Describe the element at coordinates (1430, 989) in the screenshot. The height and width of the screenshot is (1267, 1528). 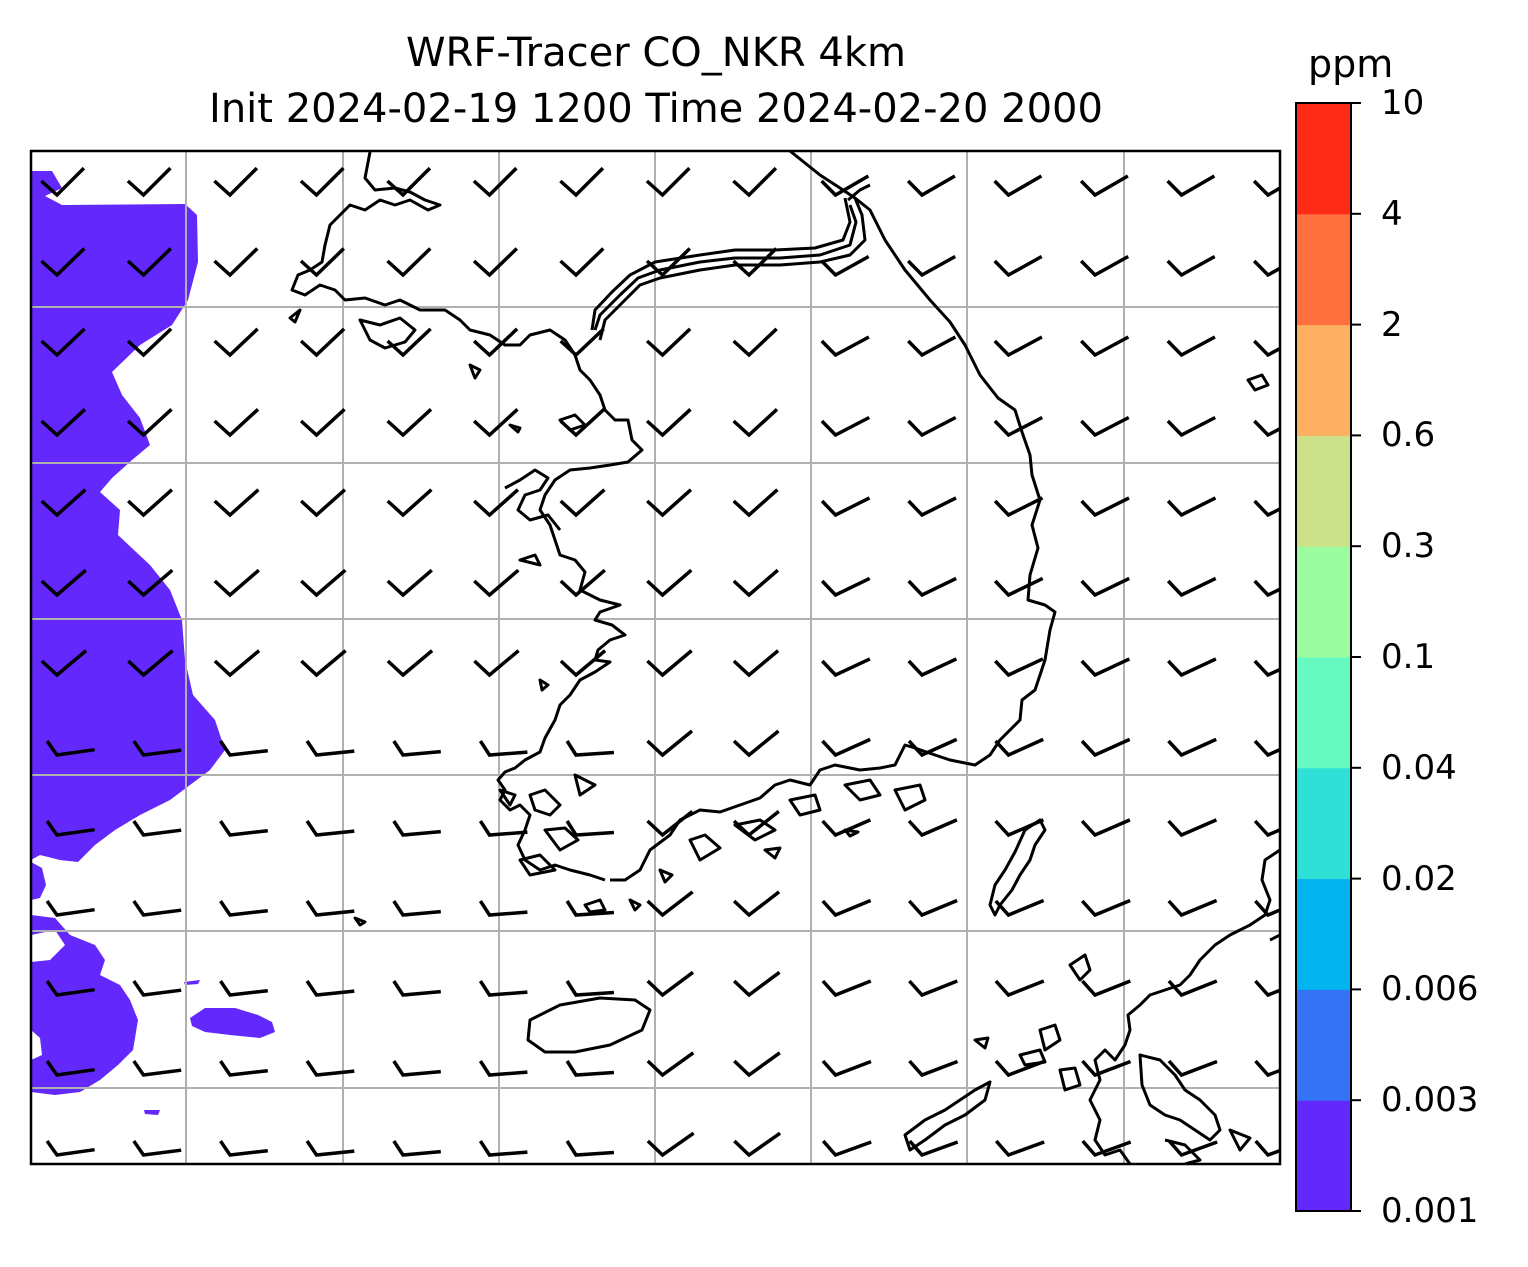
I see `colorbar-tick-label: 0.006` at that location.